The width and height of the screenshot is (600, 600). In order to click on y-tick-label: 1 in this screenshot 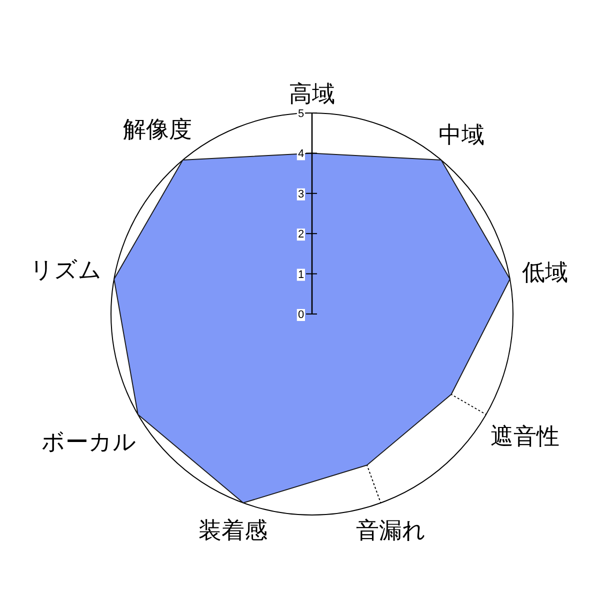, I will do `click(301, 274)`.